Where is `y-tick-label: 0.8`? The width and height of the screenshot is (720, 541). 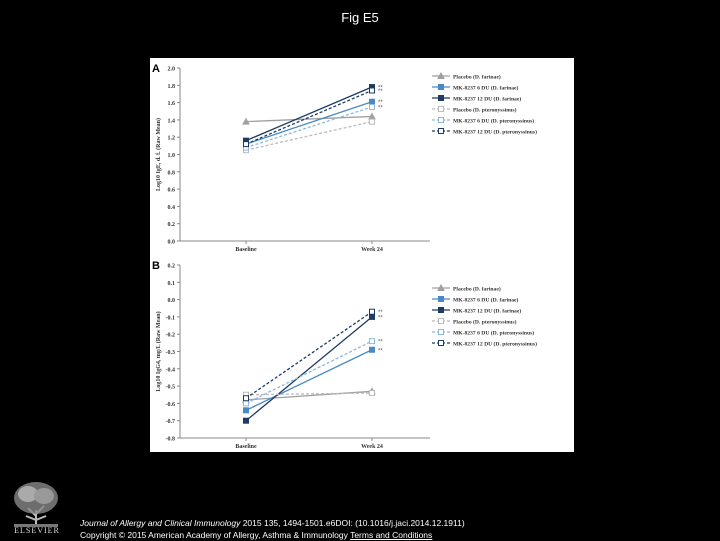
y-tick-label: 0.8 is located at coordinates (172, 173).